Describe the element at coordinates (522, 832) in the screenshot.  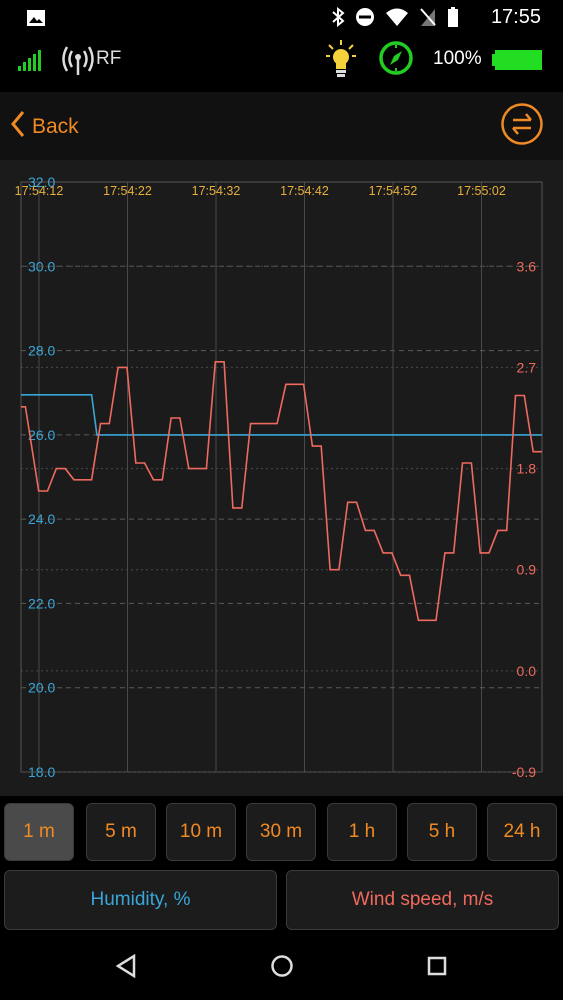
I see `range-button: 24 h` at that location.